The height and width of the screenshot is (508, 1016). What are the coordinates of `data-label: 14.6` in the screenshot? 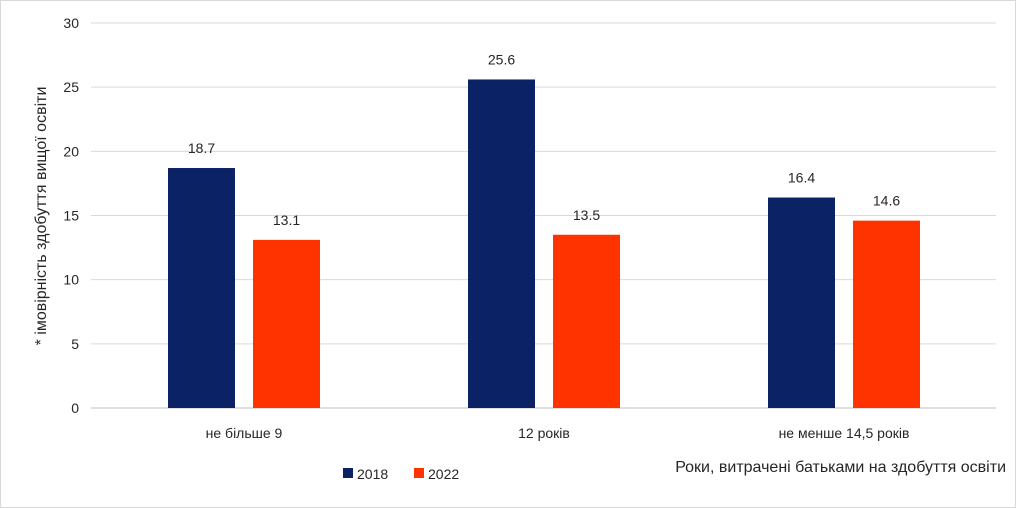 It's located at (886, 201).